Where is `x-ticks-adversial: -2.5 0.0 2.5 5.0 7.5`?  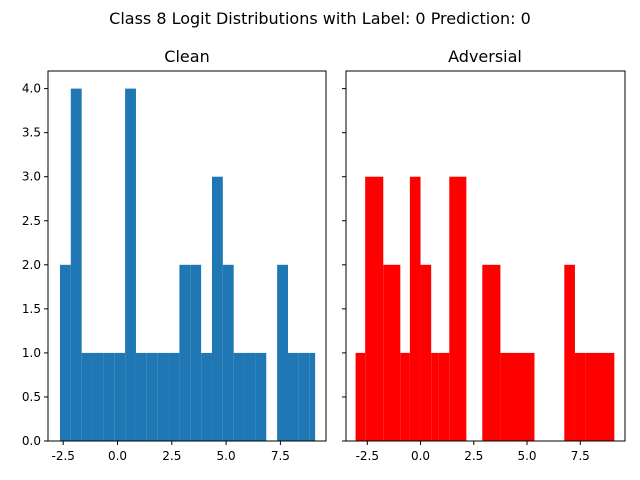 x-ticks-adversial: -2.5 0.0 2.5 5.0 7.5 is located at coordinates (473, 452).